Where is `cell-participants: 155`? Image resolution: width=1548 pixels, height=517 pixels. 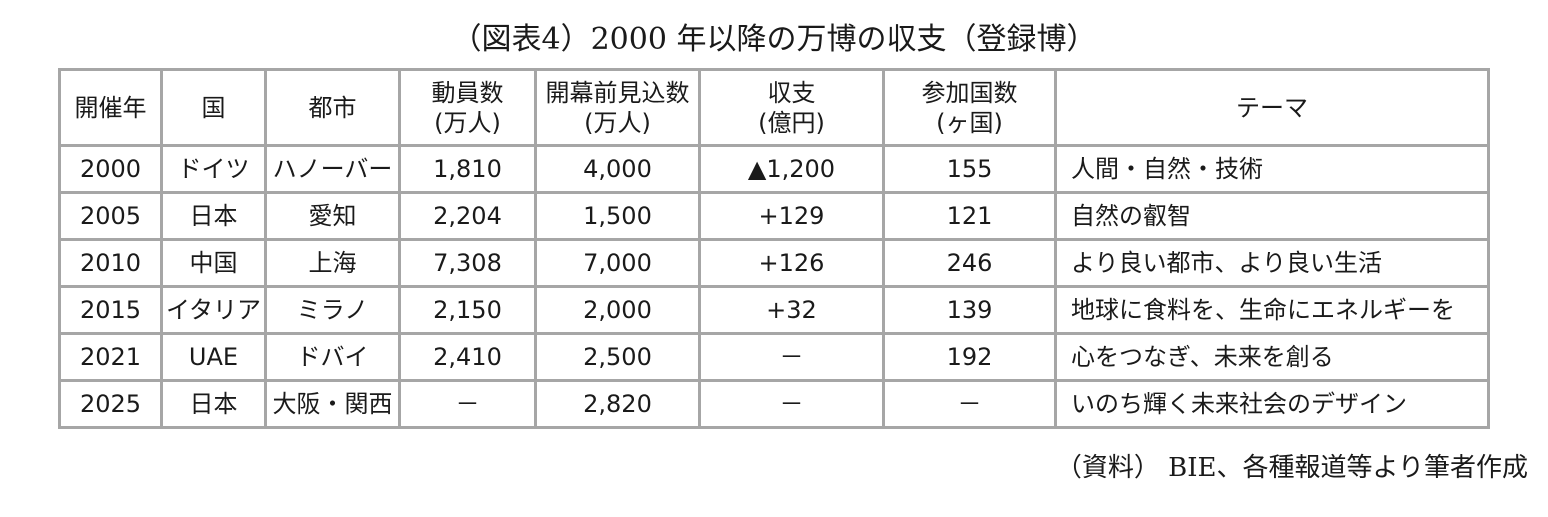
cell-participants: 155 is located at coordinates (969, 169).